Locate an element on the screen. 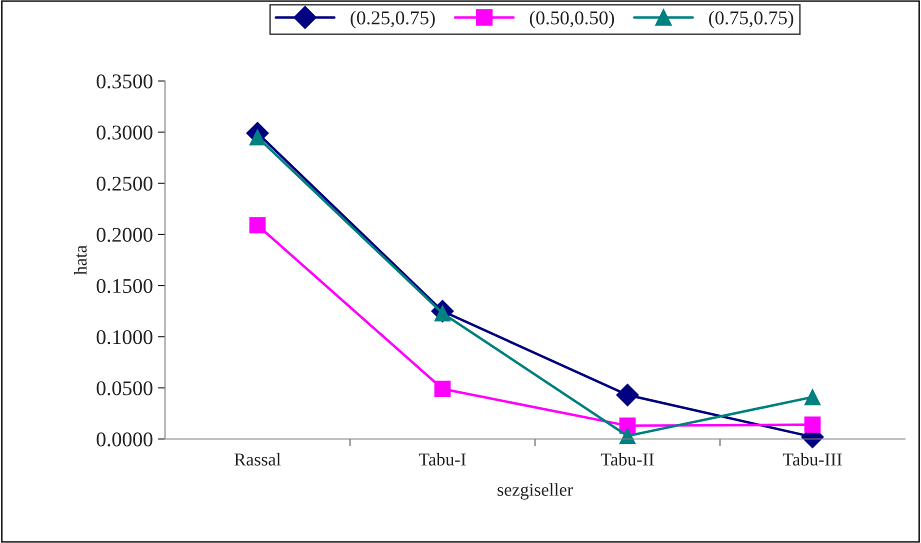  x-tick-label: Rassal is located at coordinates (257, 459).